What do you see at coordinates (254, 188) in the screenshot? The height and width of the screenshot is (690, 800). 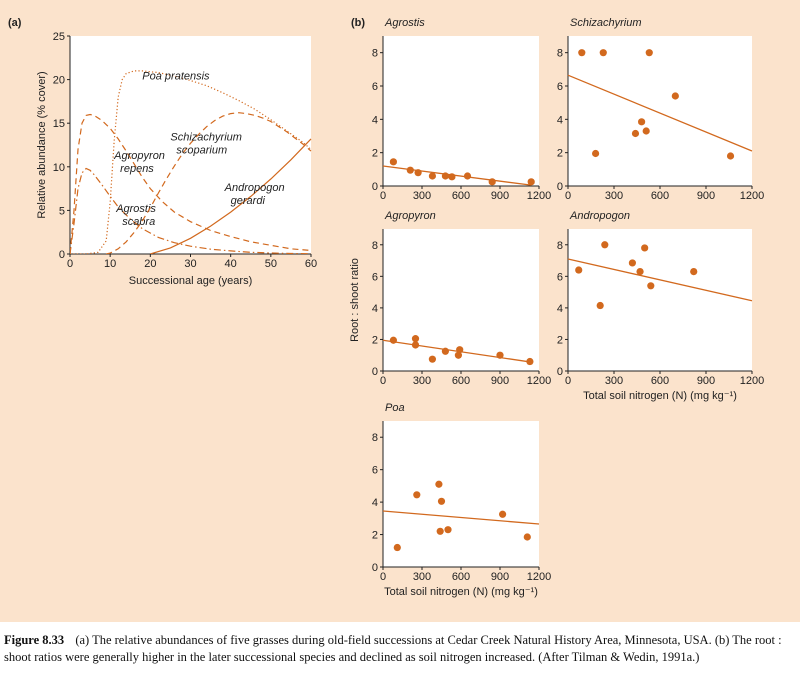 I see `series-label-andropogon-gerardi: Andropogon` at bounding box center [254, 188].